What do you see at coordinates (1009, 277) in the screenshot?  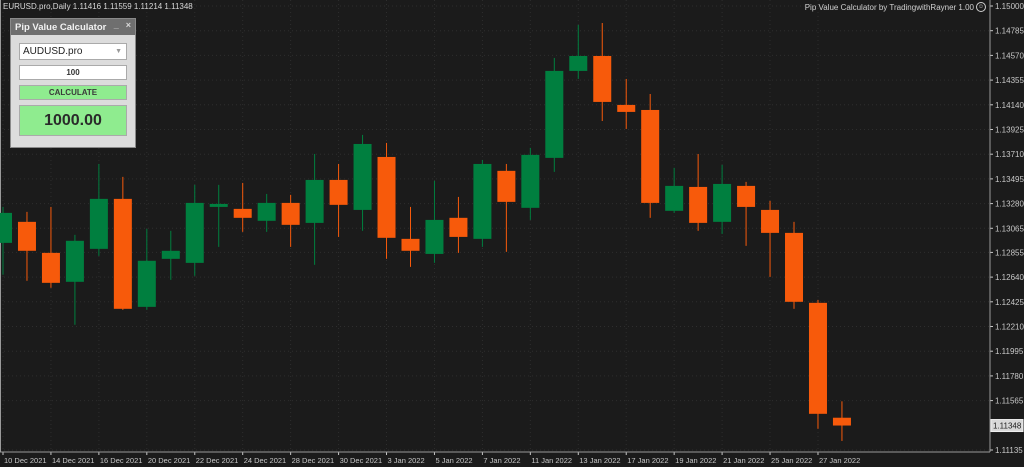 I see `y-tick-label: 1.12640` at bounding box center [1009, 277].